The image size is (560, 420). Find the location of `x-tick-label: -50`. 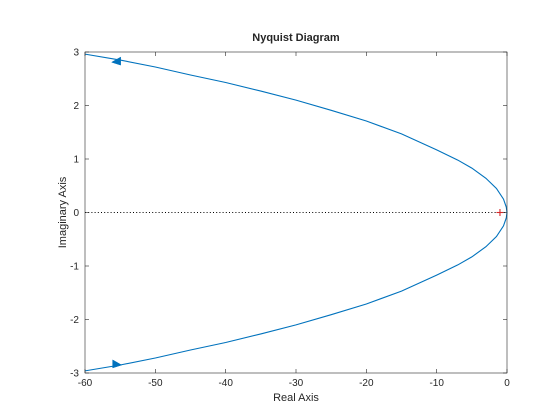

x-tick-label: -50 is located at coordinates (155, 383).